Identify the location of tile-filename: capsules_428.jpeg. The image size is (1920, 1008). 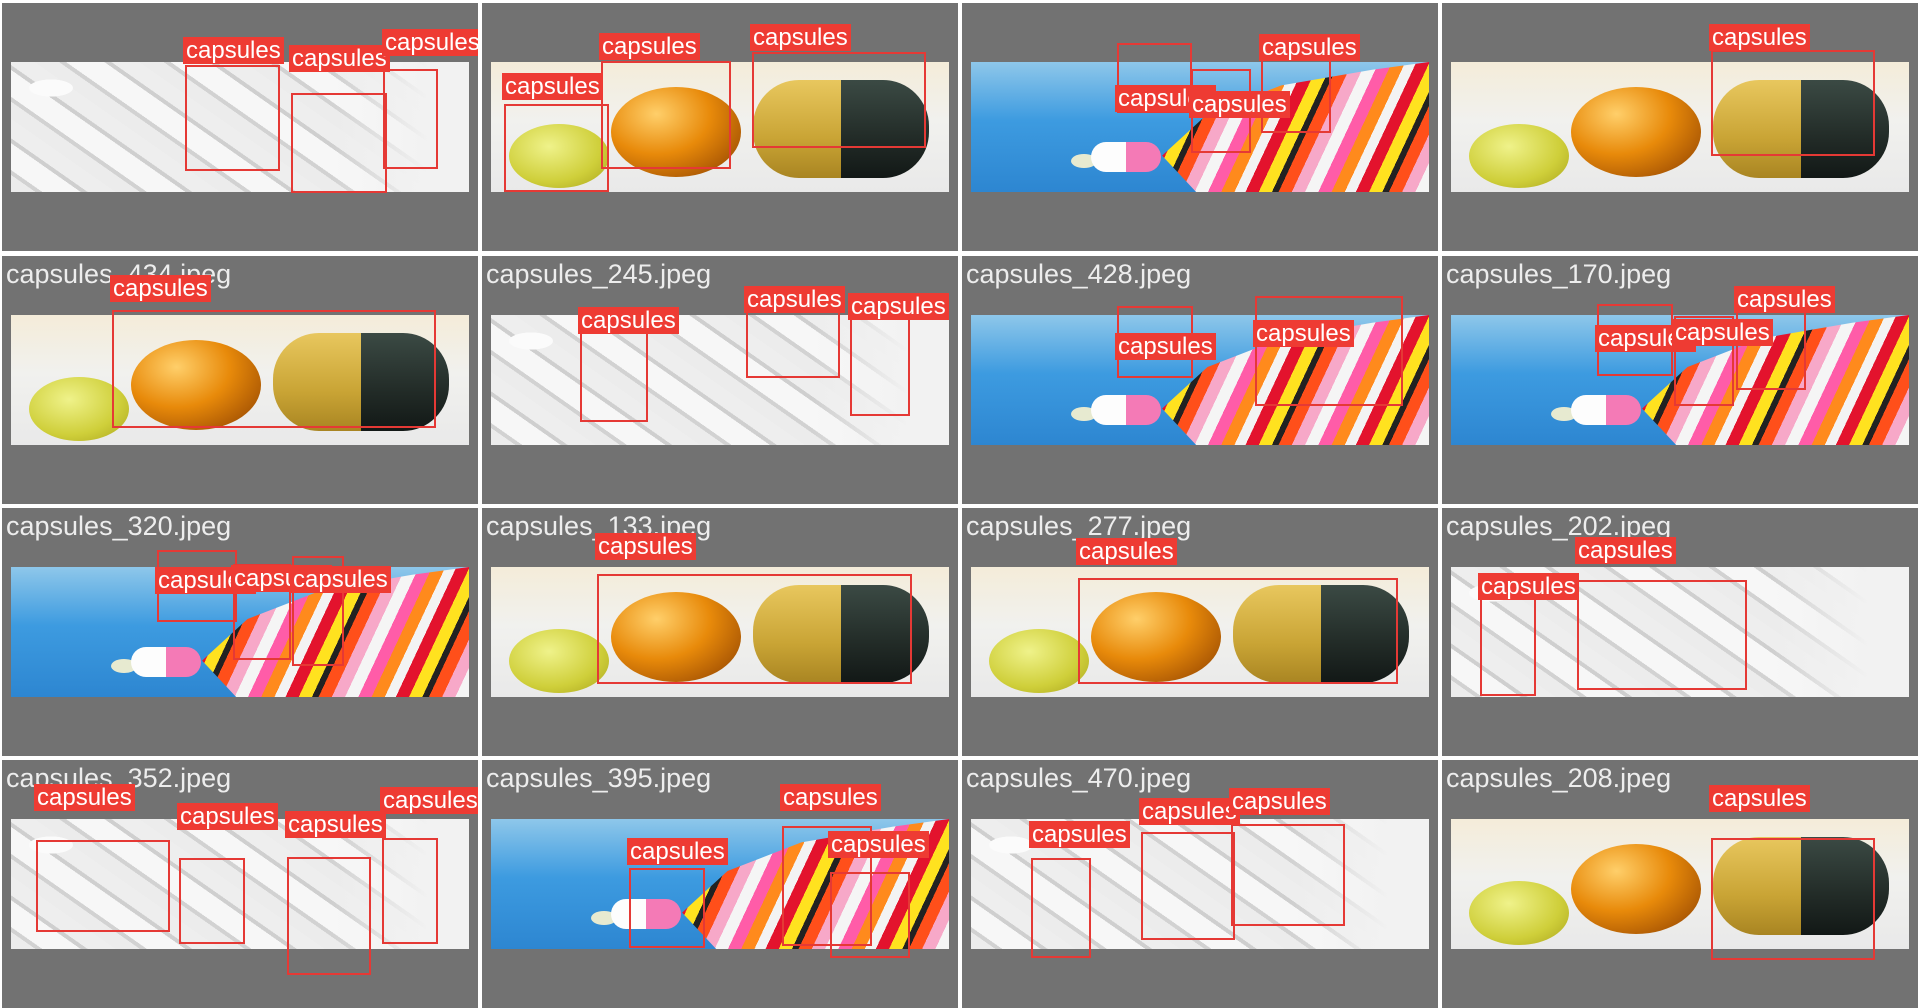
(1079, 274).